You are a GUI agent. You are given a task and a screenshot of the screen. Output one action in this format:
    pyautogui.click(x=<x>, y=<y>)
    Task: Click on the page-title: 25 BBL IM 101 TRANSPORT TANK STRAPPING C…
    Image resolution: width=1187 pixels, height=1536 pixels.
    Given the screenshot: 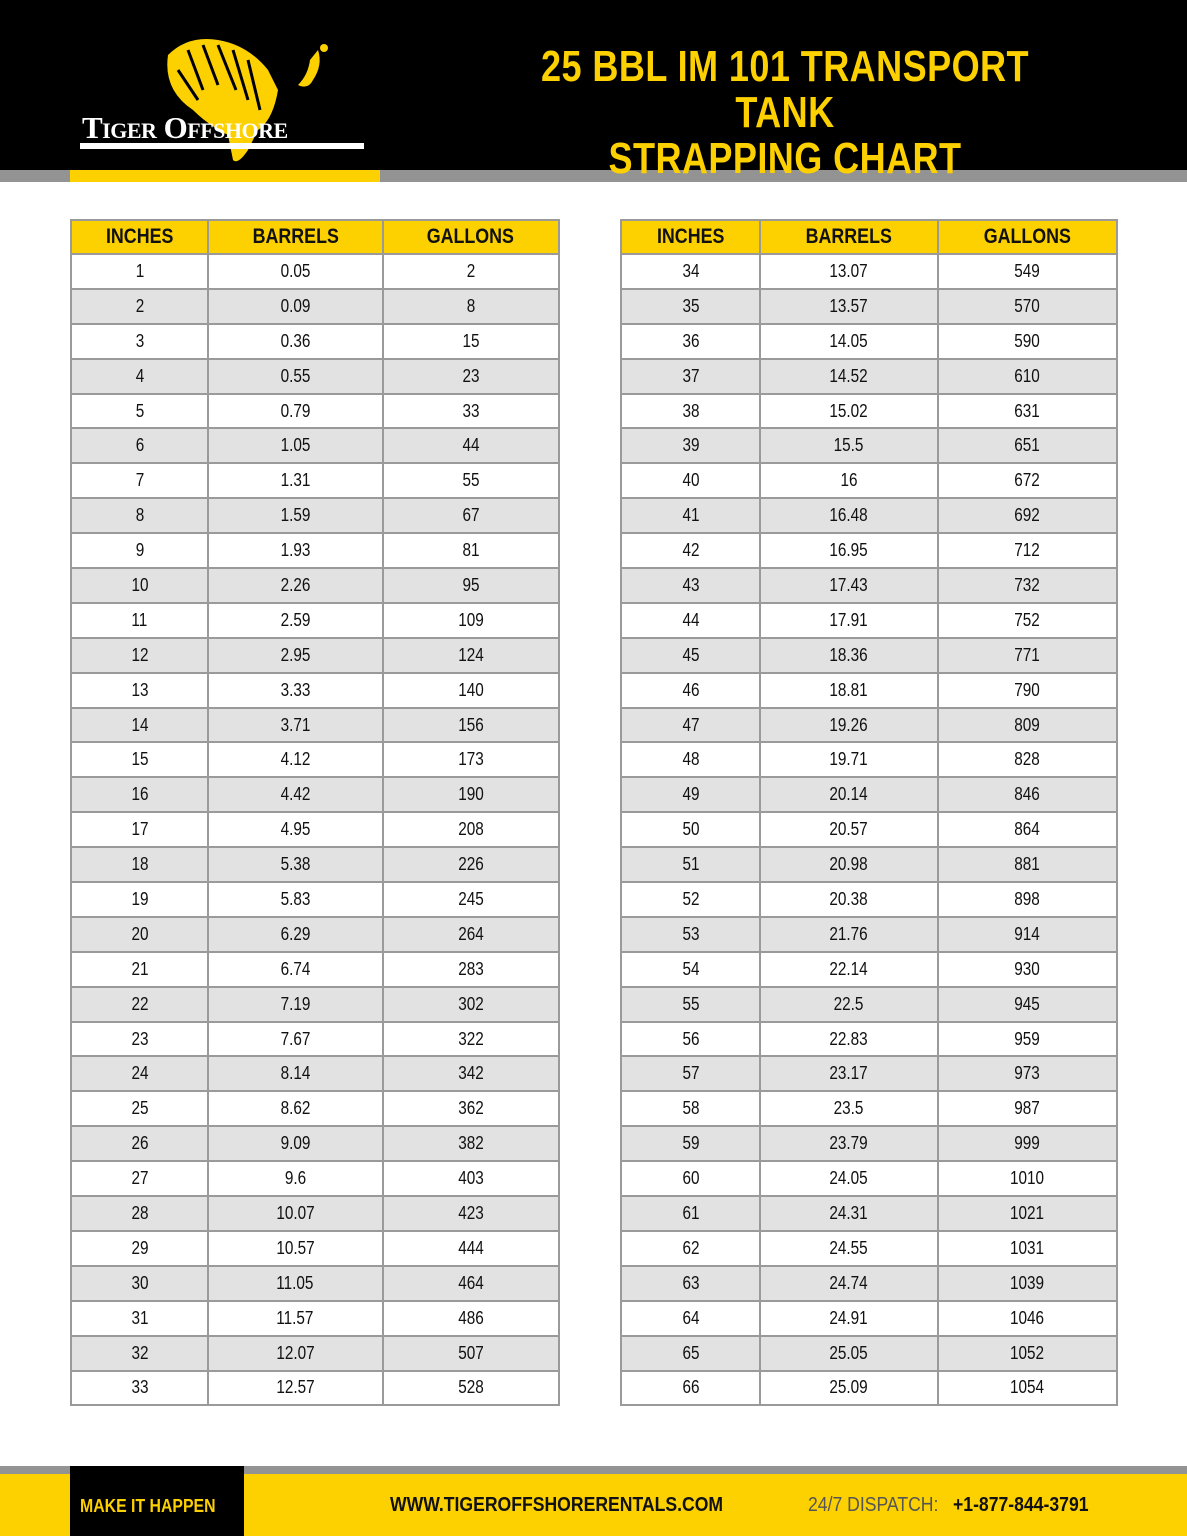 What is the action you would take?
    pyautogui.click(x=785, y=113)
    